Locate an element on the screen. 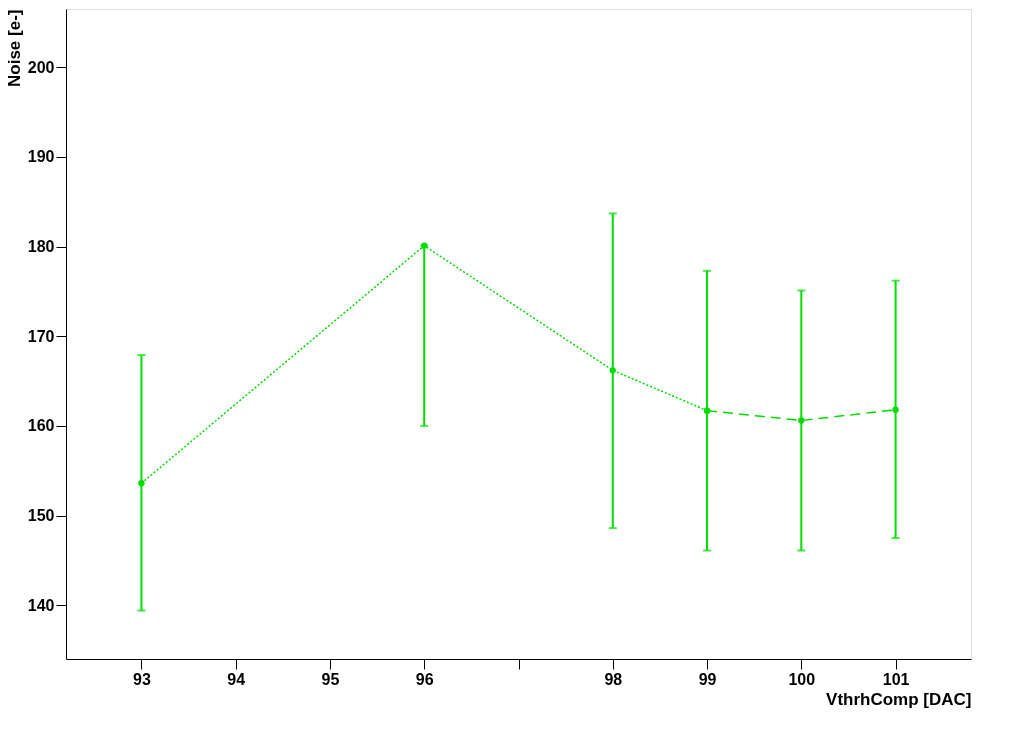  x-tick-label: 94 is located at coordinates (236, 679).